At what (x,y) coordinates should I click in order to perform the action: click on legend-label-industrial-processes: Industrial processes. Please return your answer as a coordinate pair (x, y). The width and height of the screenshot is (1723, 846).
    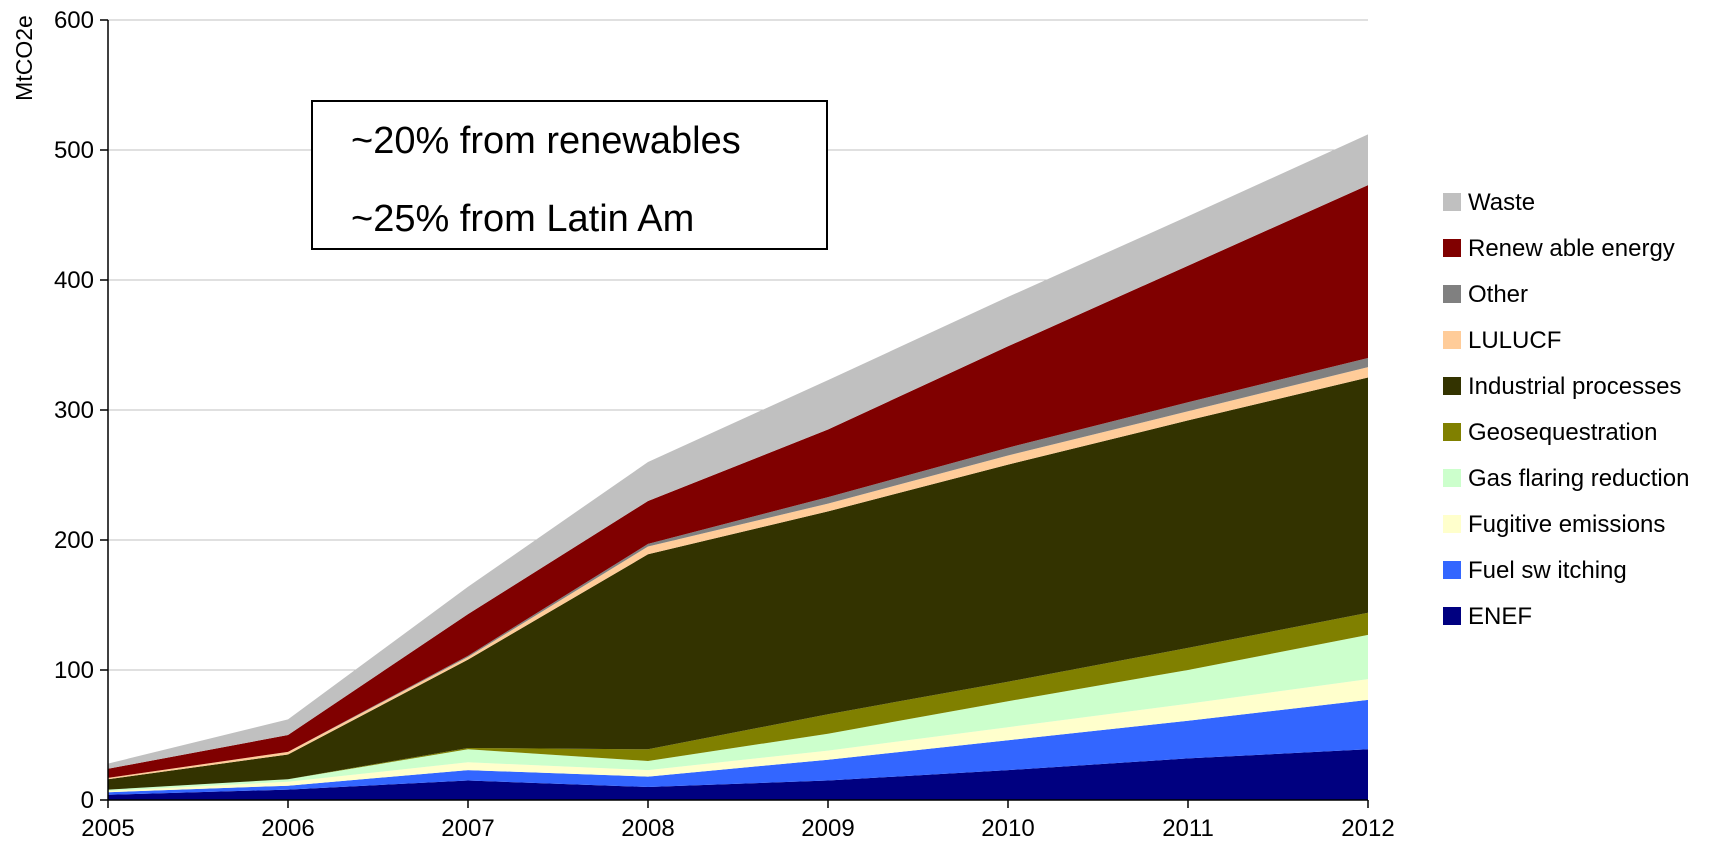
    Looking at the image, I should click on (1574, 386).